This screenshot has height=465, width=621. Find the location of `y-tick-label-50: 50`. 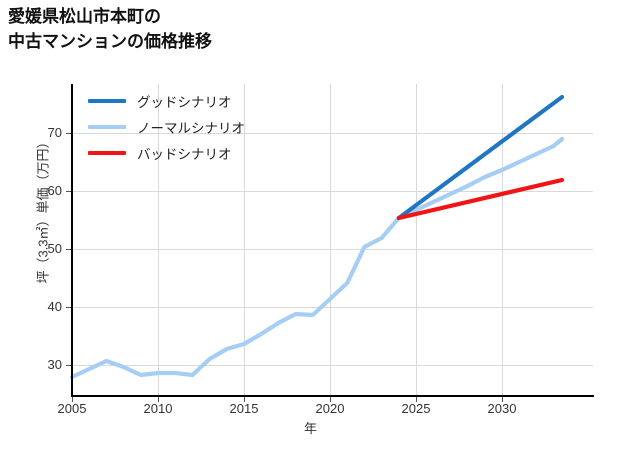

y-tick-label-50: 50 is located at coordinates (54, 248).